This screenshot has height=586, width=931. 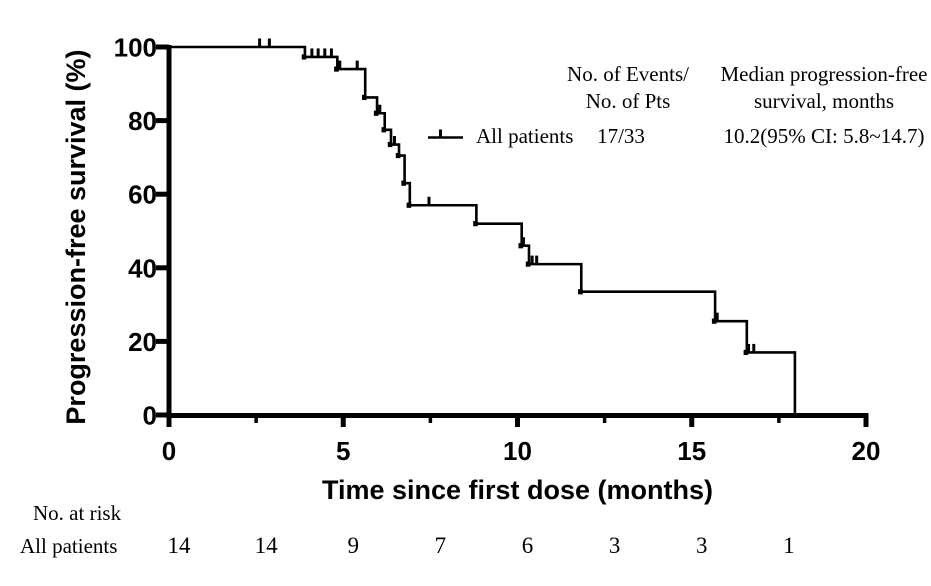 I want to click on x-axis-title: Time since first dose (months), so click(x=517, y=490).